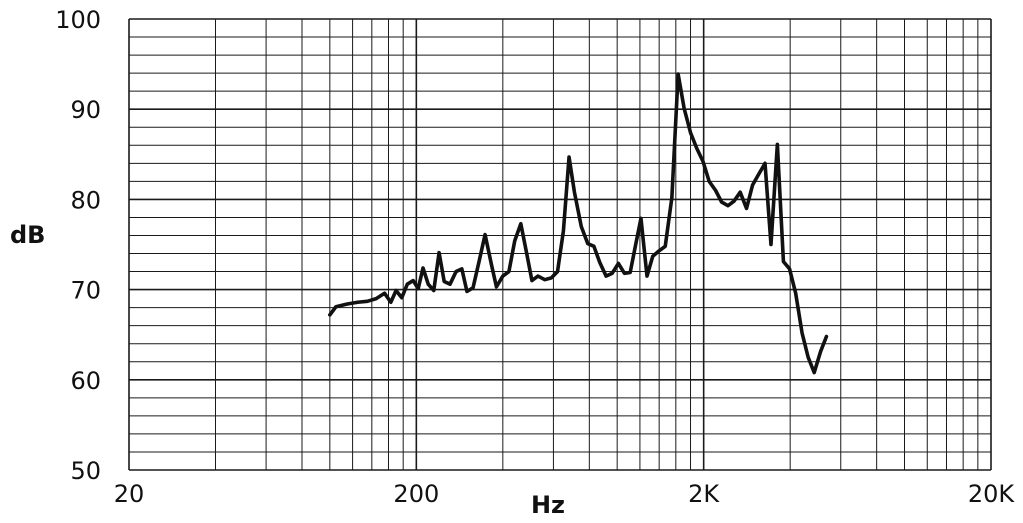 The image size is (1023, 523). I want to click on x-axis-label: Hz, so click(548, 505).